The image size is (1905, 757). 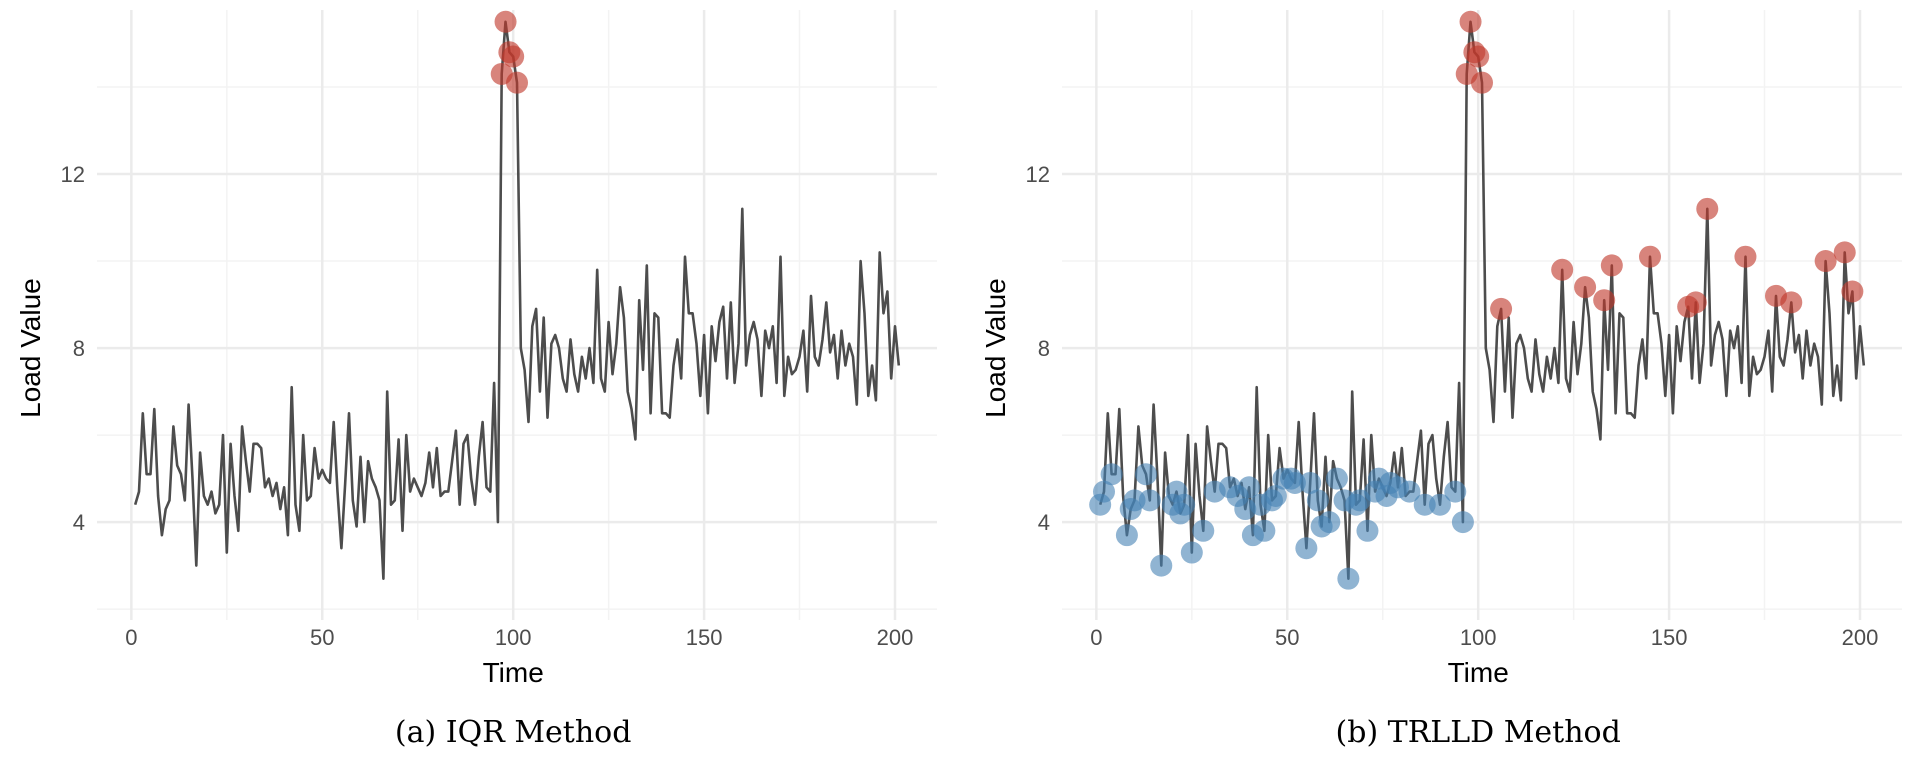 What do you see at coordinates (1478, 732) in the screenshot?
I see `panel-caption: (b) TRLLD Method` at bounding box center [1478, 732].